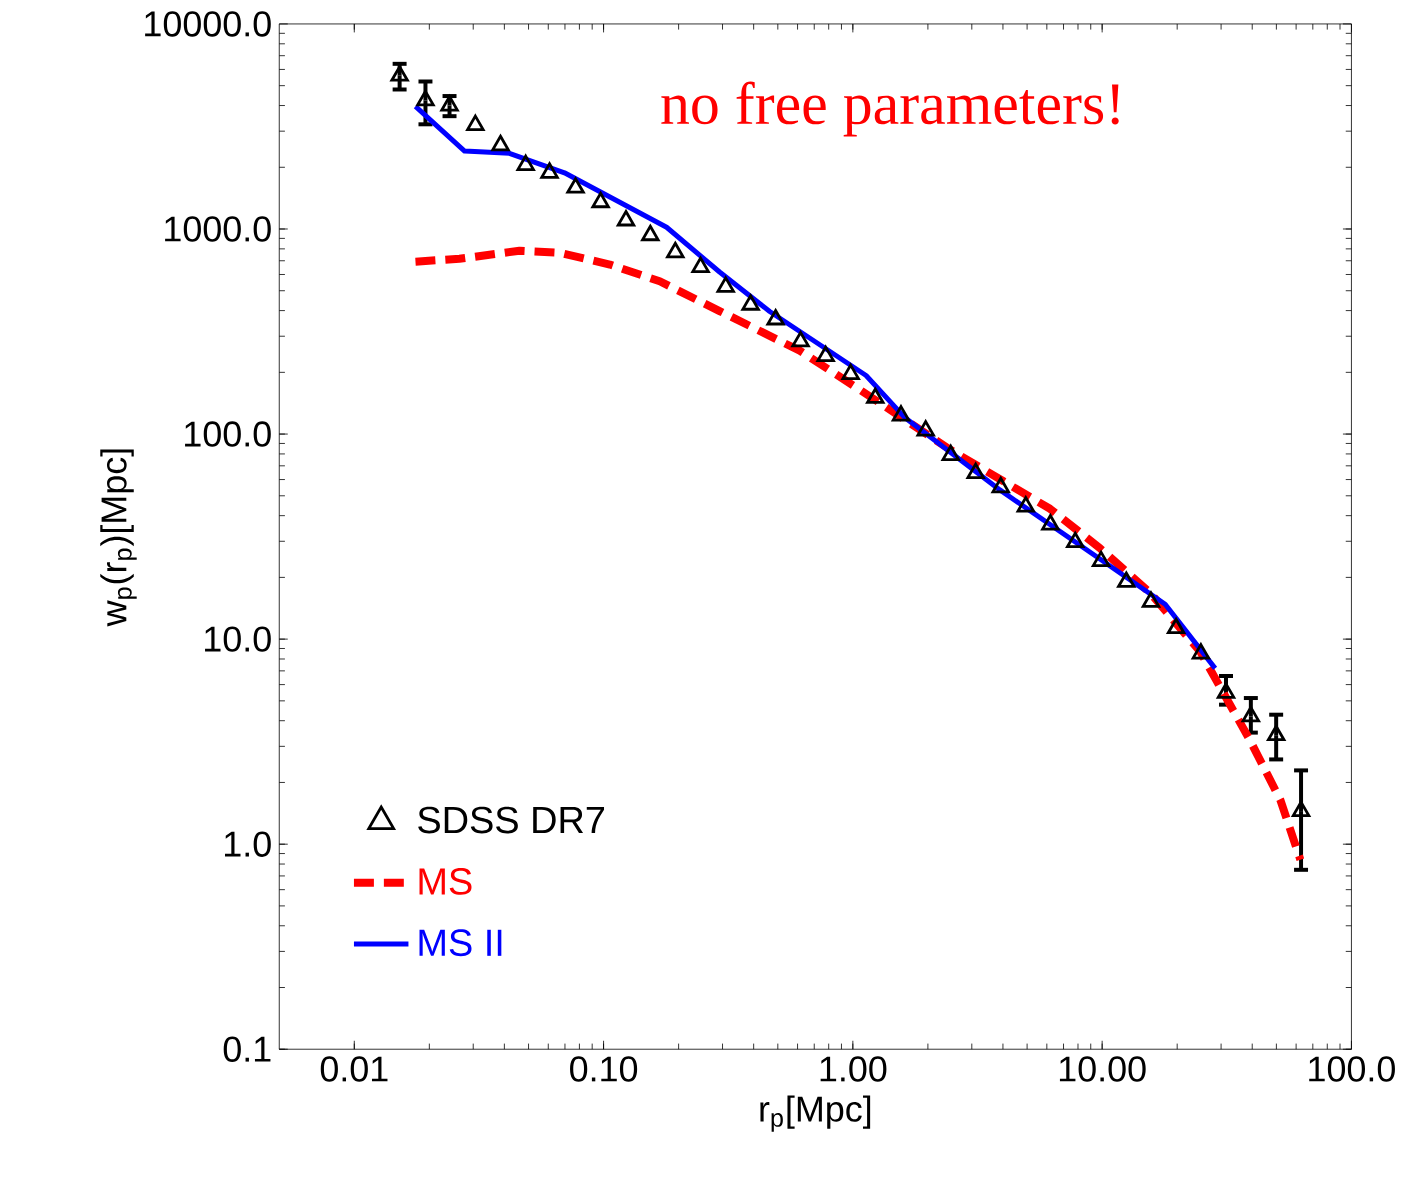 The image size is (1403, 1188). Describe the element at coordinates (228, 434) in the screenshot. I see `y-tick-label: 100.0` at that location.